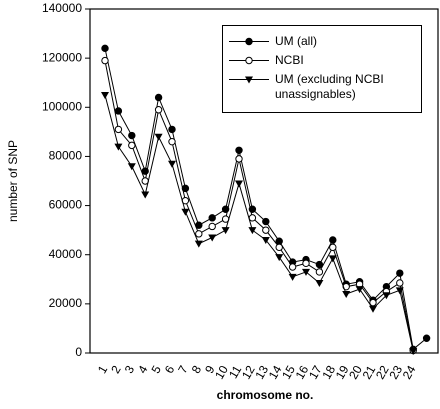 The image size is (440, 409). I want to click on x-tick-label: 20, so click(355, 372).